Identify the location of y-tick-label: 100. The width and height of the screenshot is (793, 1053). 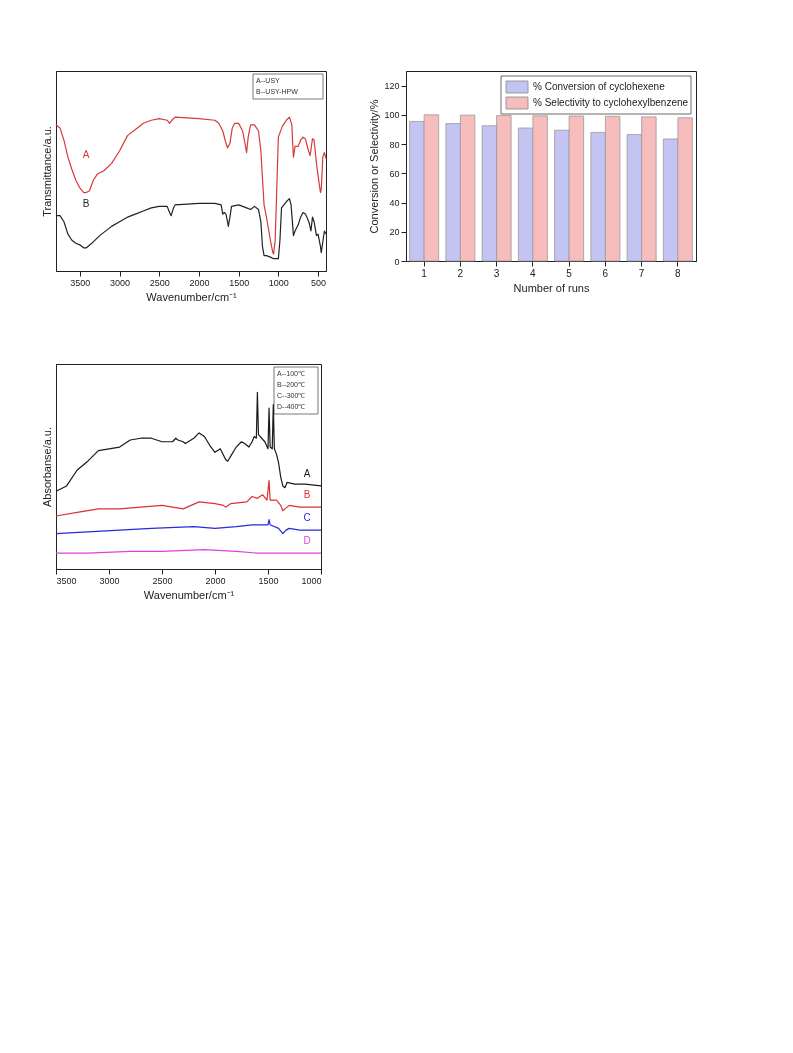
(392, 115).